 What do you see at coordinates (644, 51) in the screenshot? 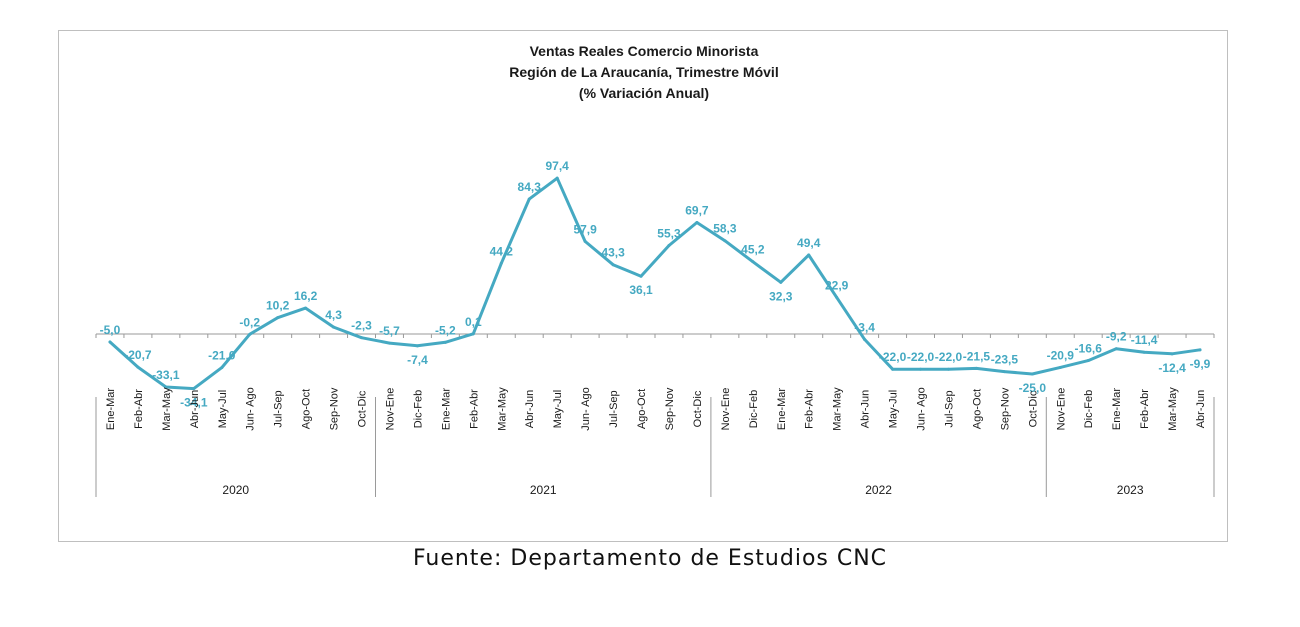
I see `chart-title-line-1: Ventas Reales Comercio Minorista` at bounding box center [644, 51].